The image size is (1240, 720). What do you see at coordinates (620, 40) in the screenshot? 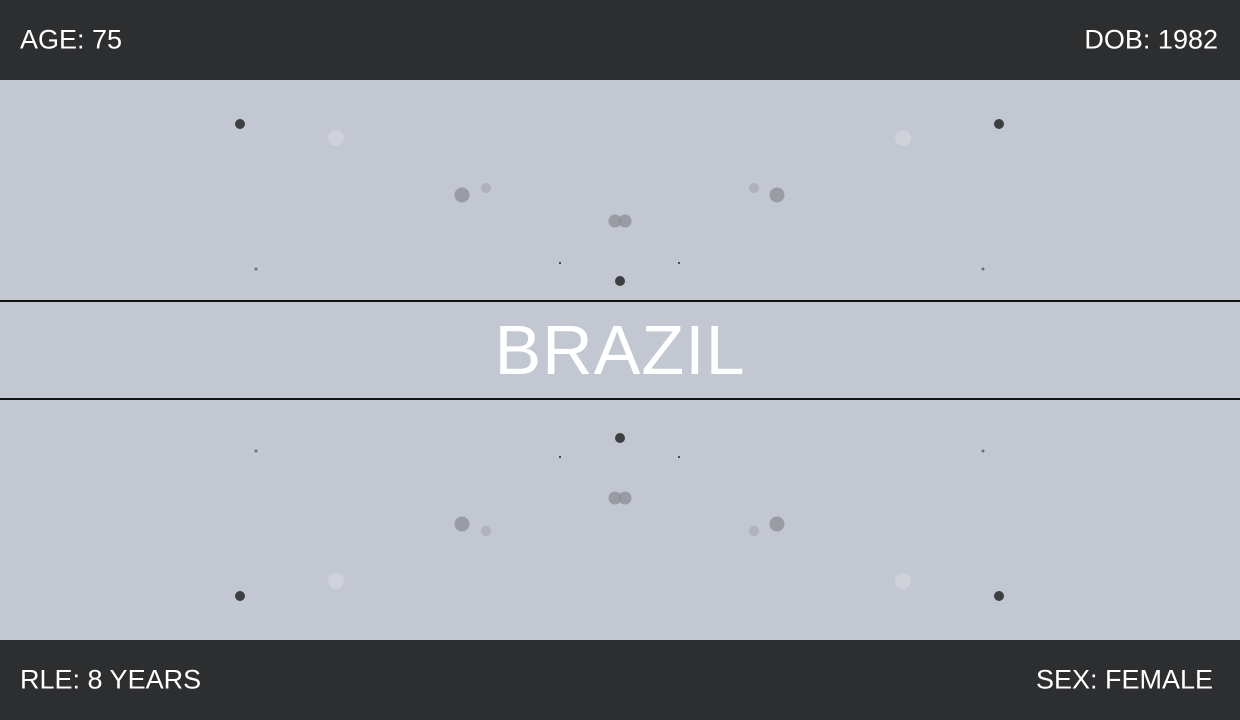
I see `top-info-bar: AGE: 75 DOB: 1982` at bounding box center [620, 40].